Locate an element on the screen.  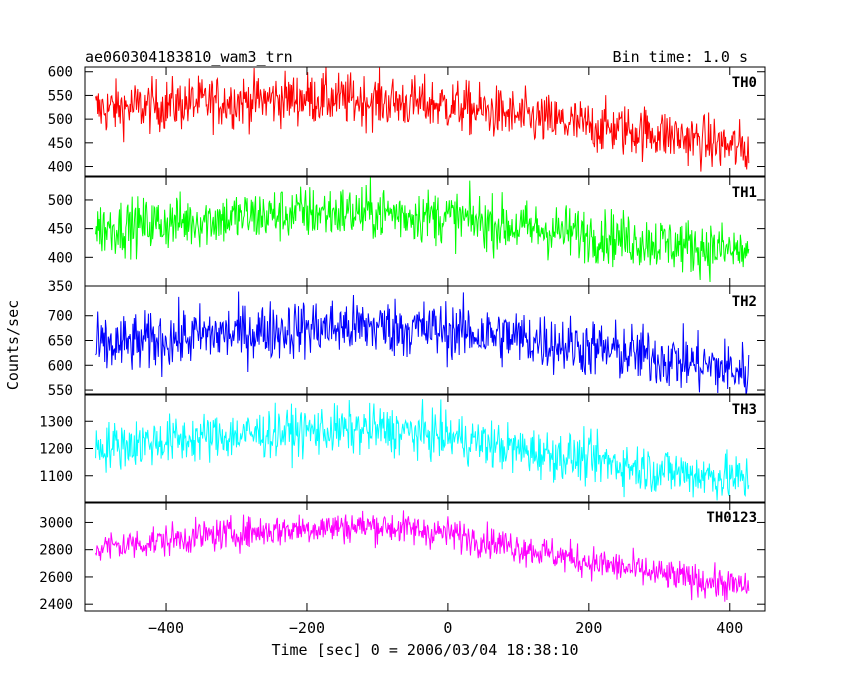
y-tick-label: 2400 is located at coordinates (56, 605).